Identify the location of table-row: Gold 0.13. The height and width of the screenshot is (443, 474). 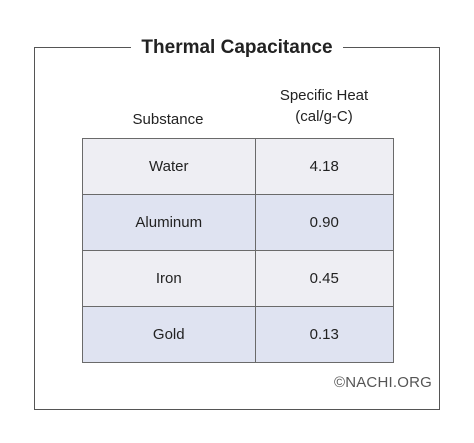
(238, 334).